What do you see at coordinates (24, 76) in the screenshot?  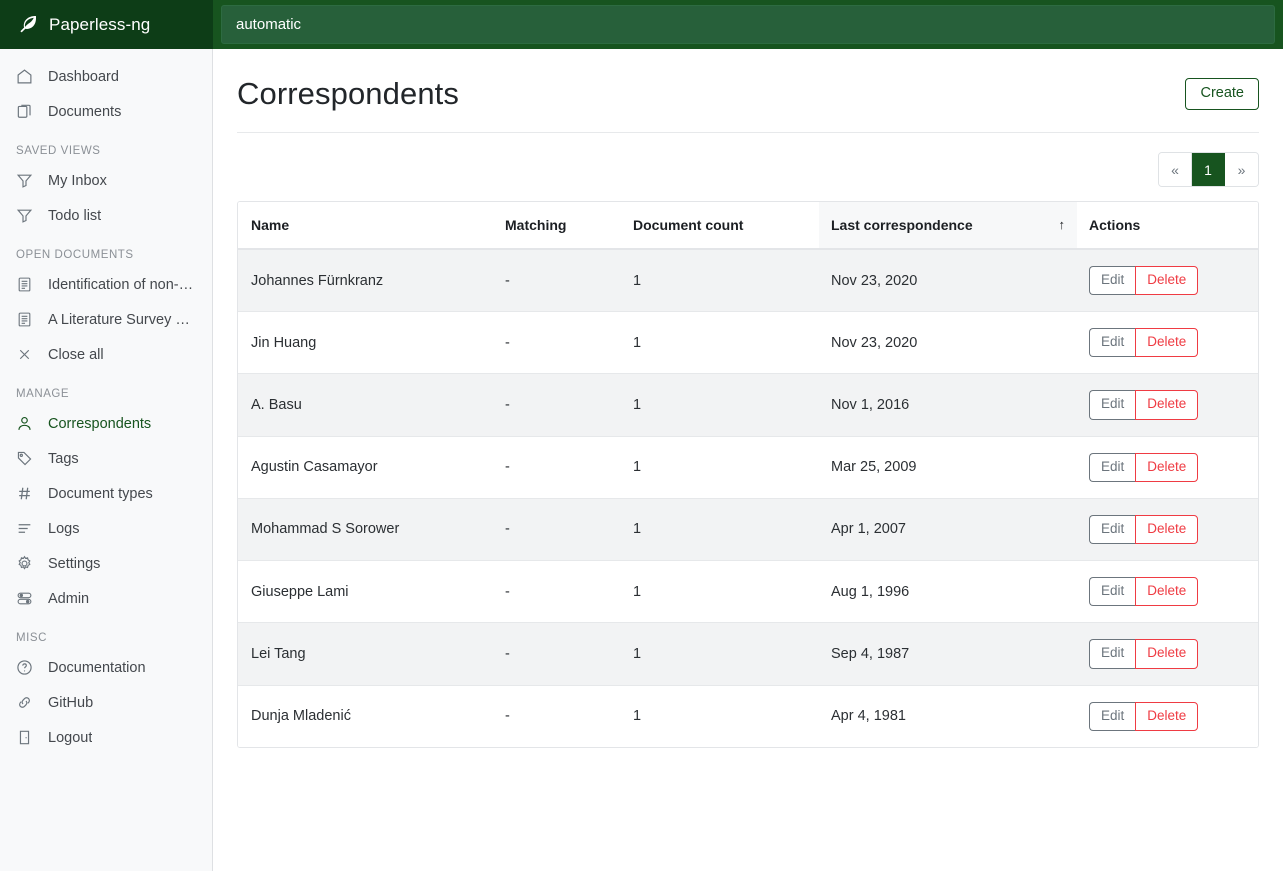 I see `house-icon` at bounding box center [24, 76].